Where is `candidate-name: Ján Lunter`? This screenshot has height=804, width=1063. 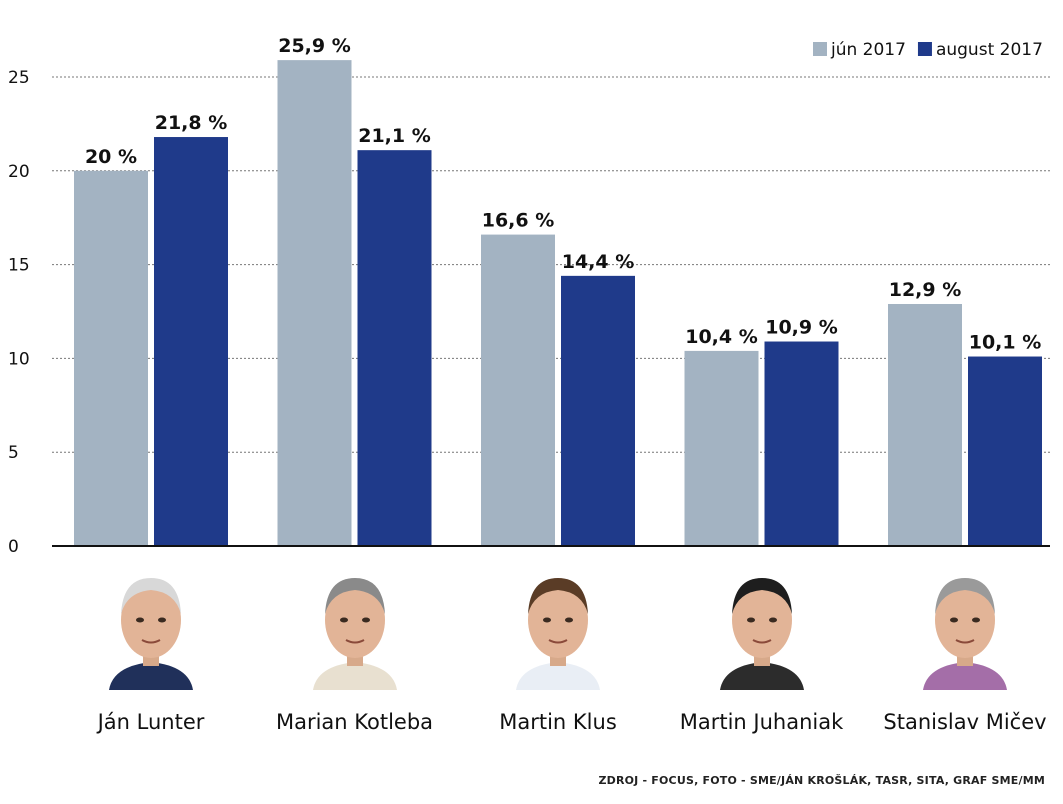
candidate-name: Ján Lunter is located at coordinates (151, 722).